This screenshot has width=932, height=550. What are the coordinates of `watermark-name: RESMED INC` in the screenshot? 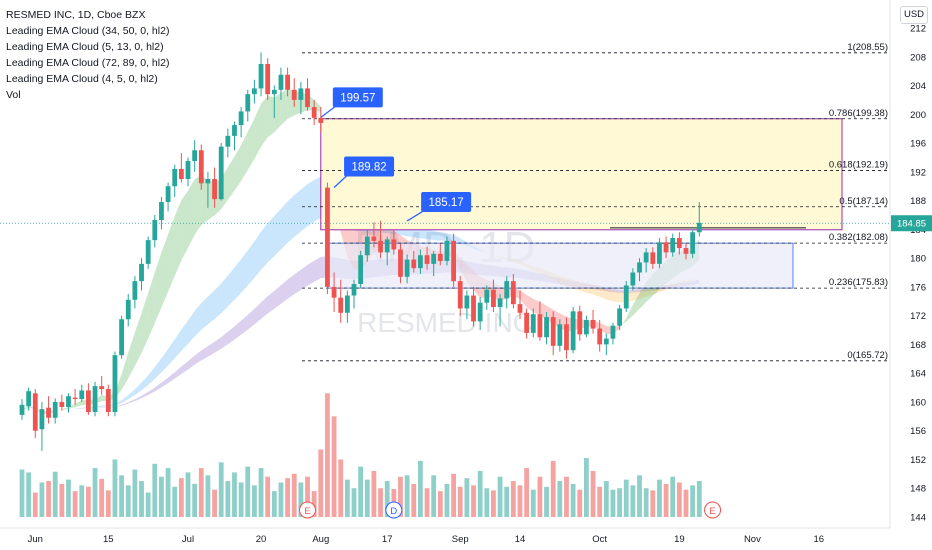 It's located at (445, 322).